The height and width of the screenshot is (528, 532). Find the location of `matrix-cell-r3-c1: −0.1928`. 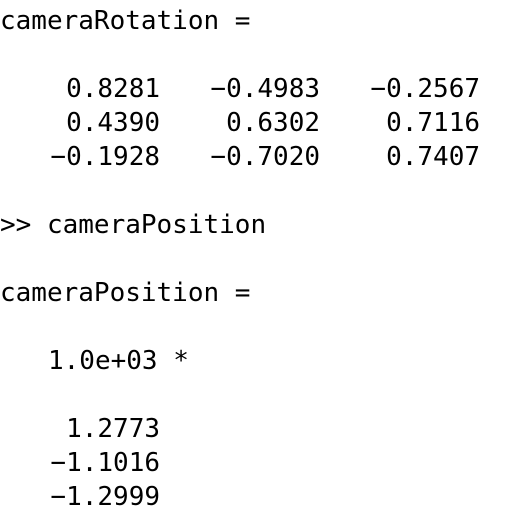

matrix-cell-r3-c1: −0.1928 is located at coordinates (105, 157).